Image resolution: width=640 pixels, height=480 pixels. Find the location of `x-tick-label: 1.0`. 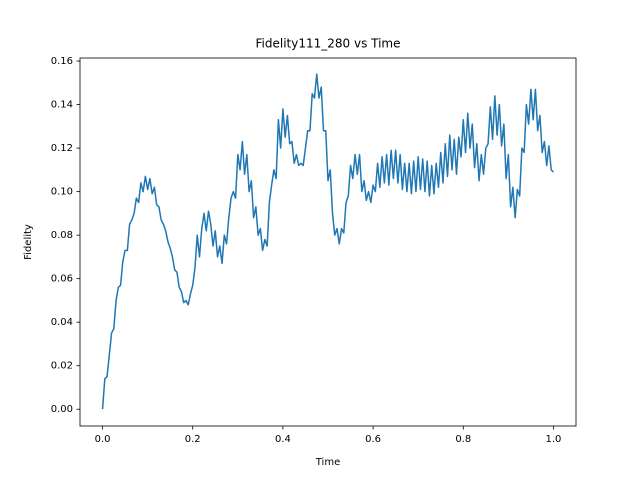

x-tick-label: 1.0 is located at coordinates (554, 439).